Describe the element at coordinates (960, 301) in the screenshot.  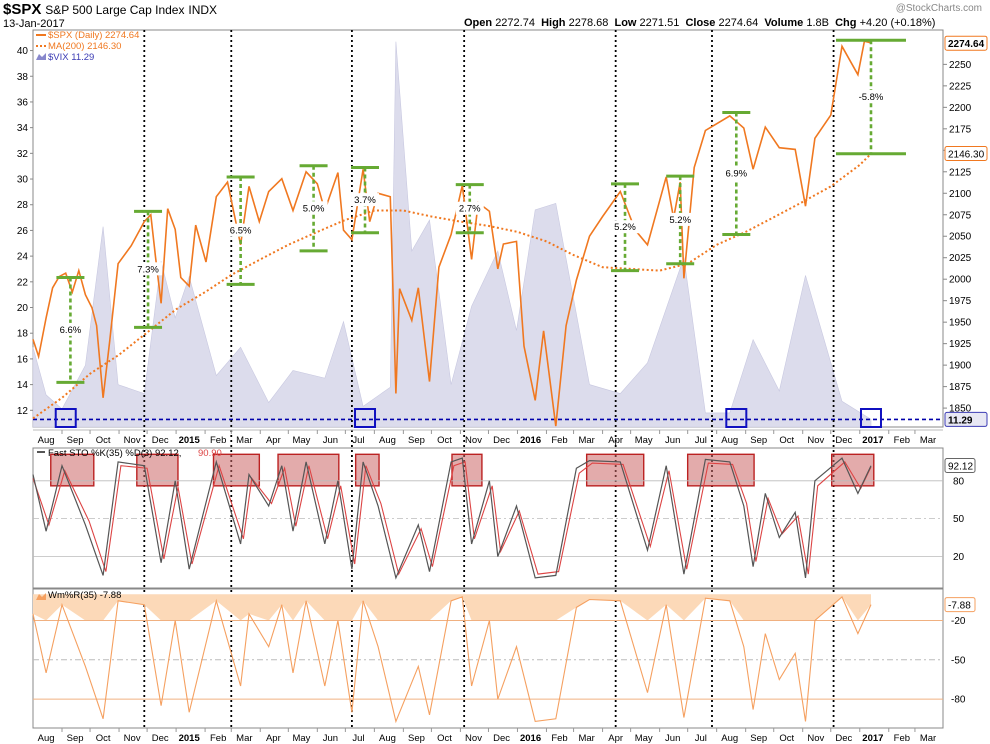
I see `spx-axis-label: 1975` at that location.